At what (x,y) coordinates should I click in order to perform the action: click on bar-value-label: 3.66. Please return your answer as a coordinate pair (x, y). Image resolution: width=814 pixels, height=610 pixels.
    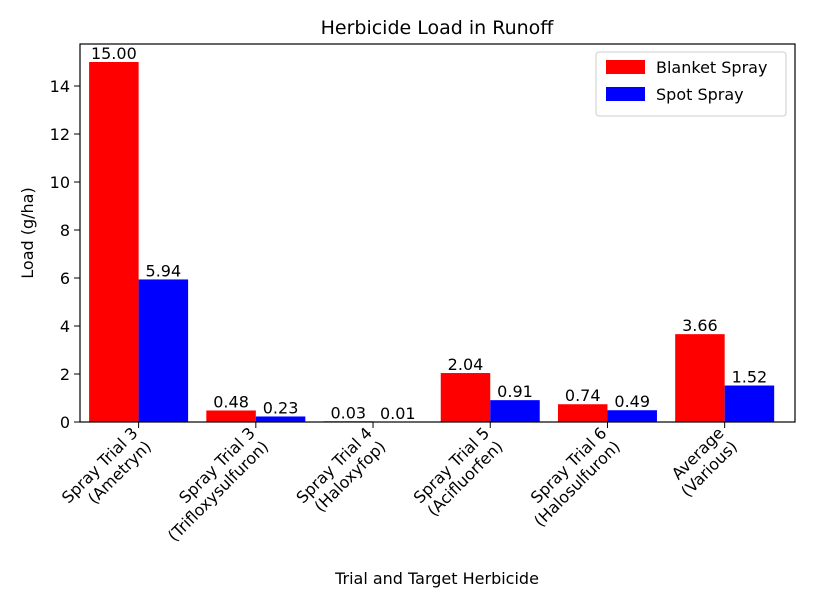
    Looking at the image, I should click on (700, 325).